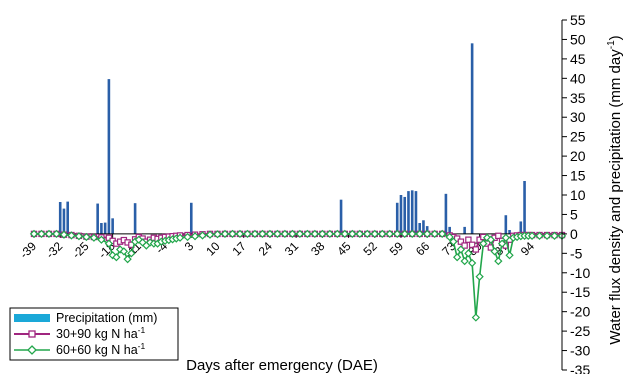 The width and height of the screenshot is (625, 374). Describe the element at coordinates (423, 249) in the screenshot. I see `x-tick-label: 66` at that location.